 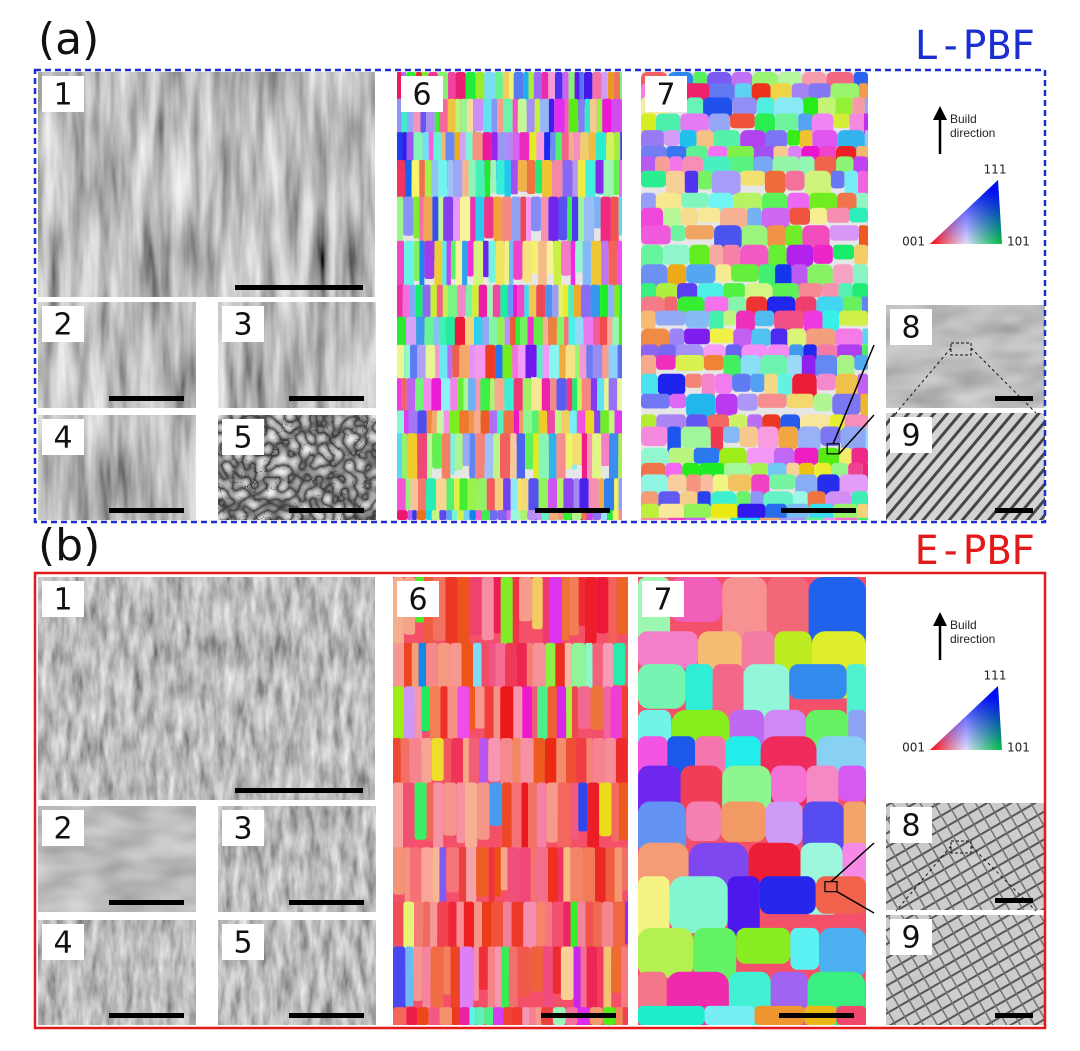 I want to click on tile-label: 3, so click(x=242, y=829).